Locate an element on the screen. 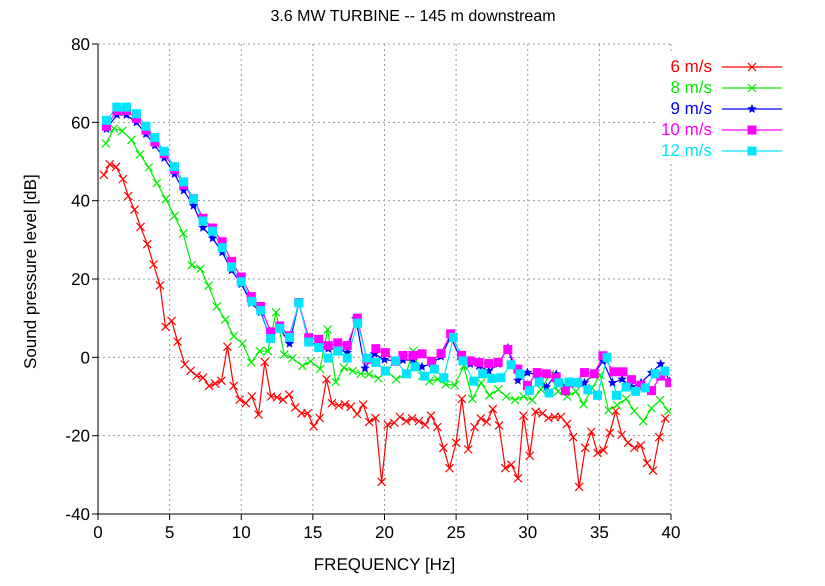 Image resolution: width=825 pixels, height=586 pixels. x-tick-label: 40 is located at coordinates (671, 532).